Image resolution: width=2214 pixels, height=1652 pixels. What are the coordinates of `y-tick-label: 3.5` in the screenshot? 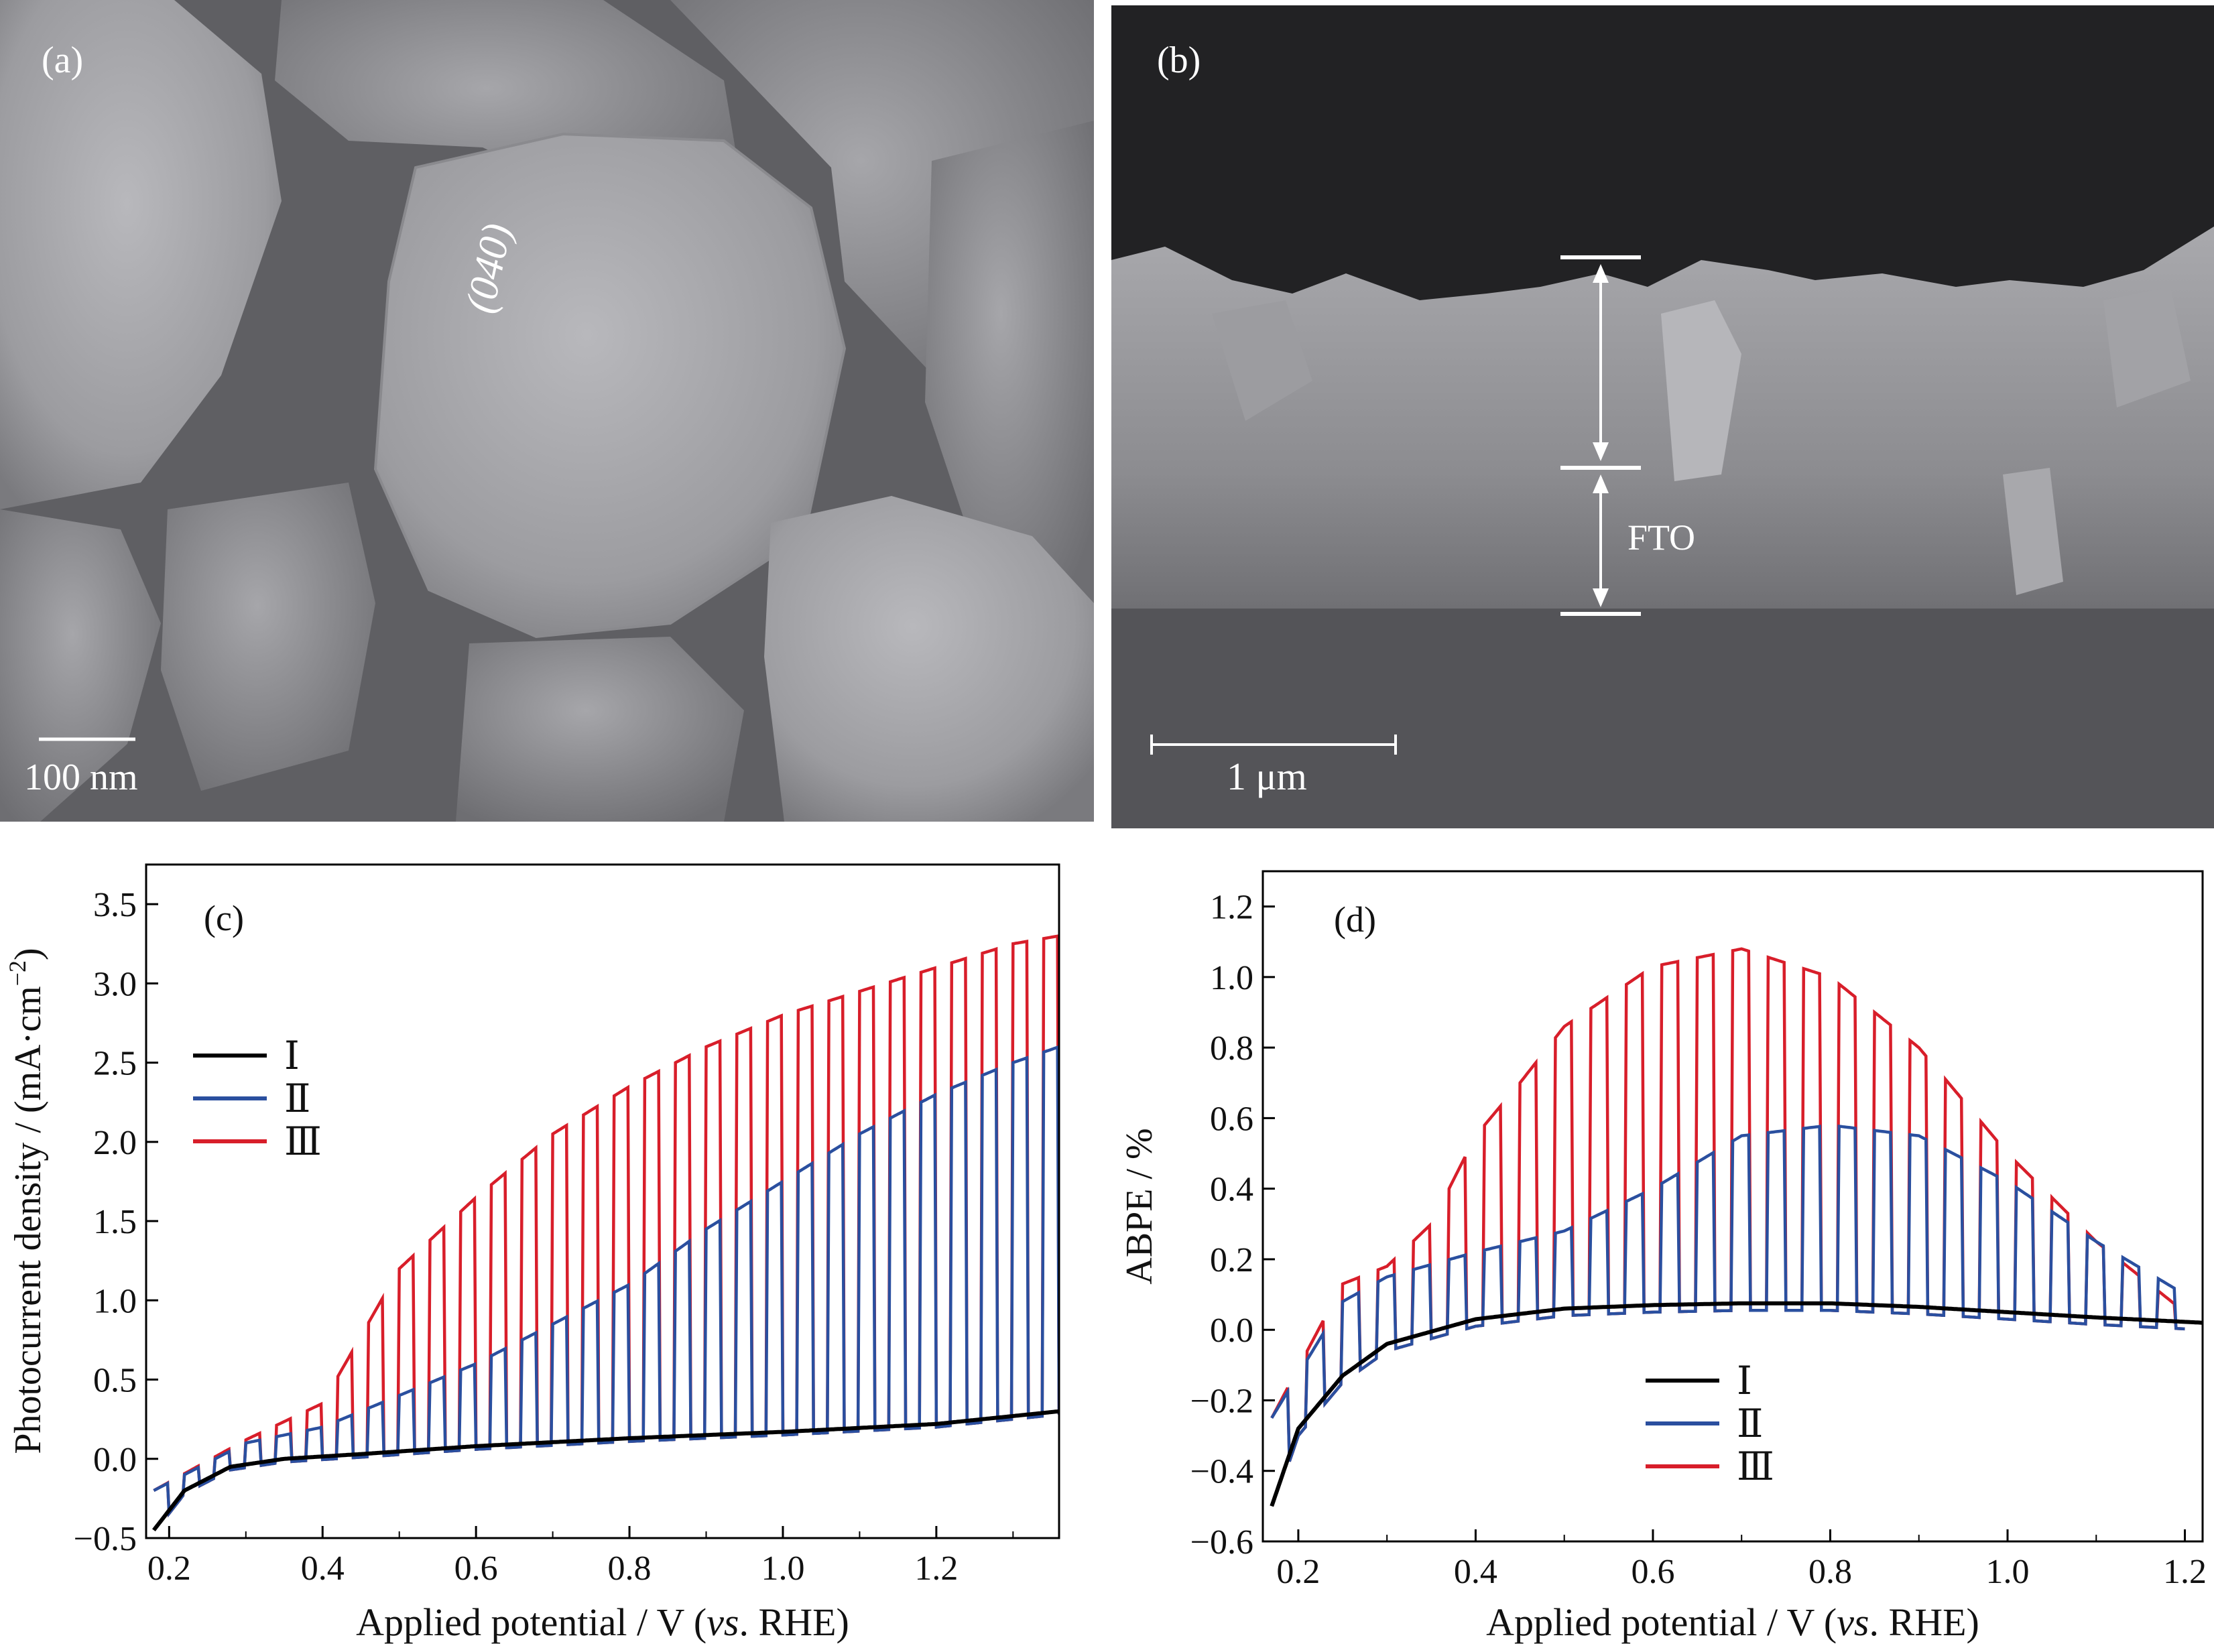 It's located at (115, 905).